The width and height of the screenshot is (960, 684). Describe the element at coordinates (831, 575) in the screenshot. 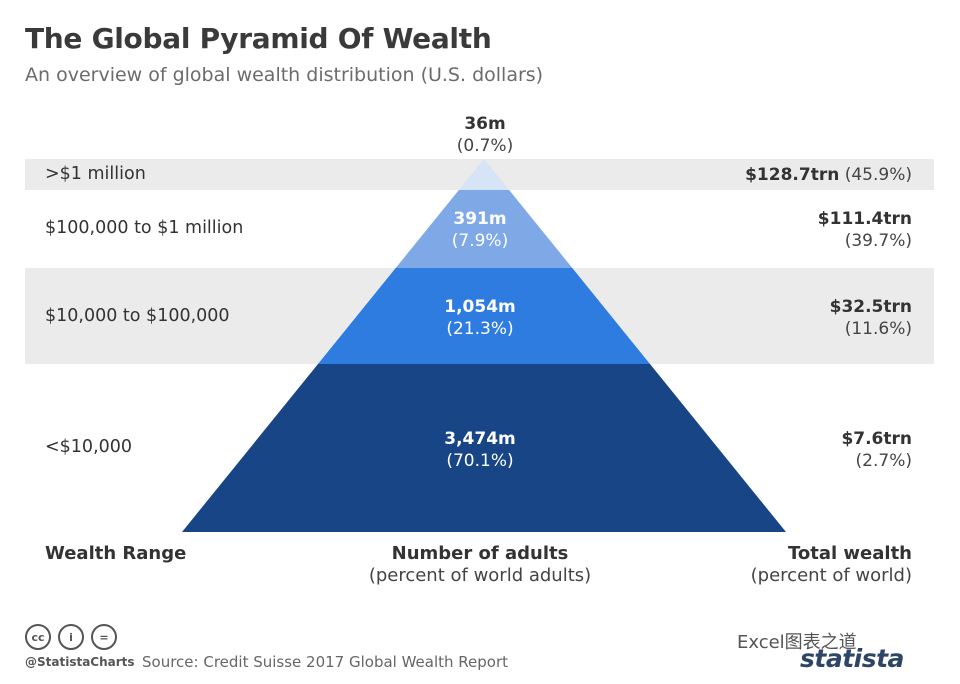

I see `wealth-header-sub: (percent of world)` at that location.